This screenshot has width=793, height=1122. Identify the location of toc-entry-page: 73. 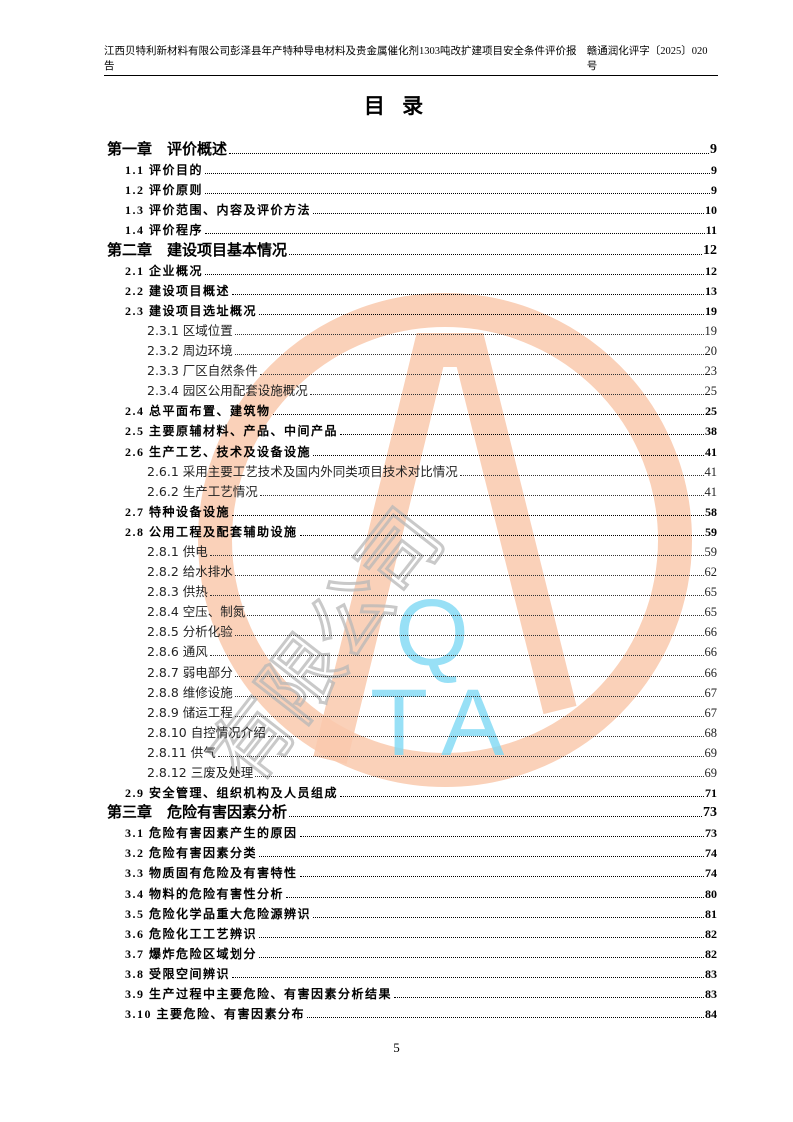
(710, 813).